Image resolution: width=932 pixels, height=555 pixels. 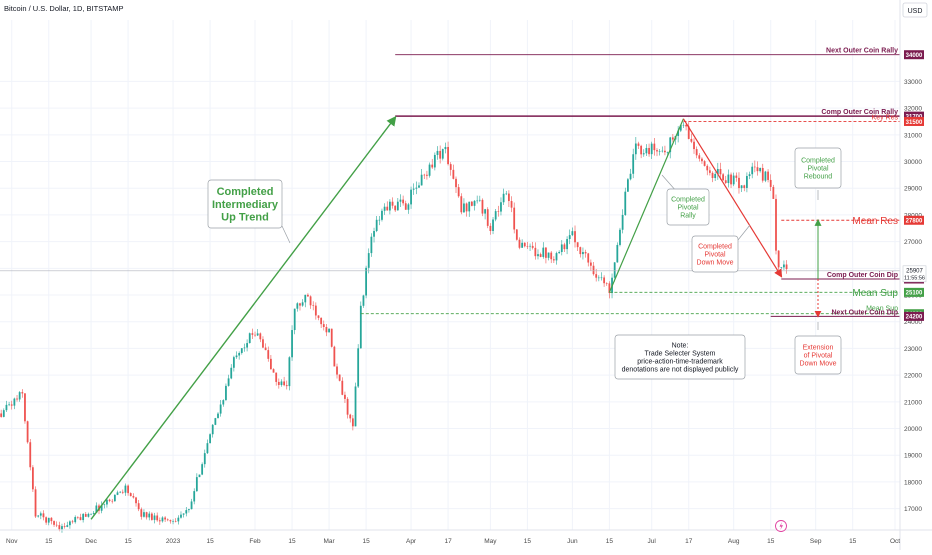 What do you see at coordinates (63, 8) in the screenshot?
I see `symbol-title: Bitcoin / U.S. Dollar, 1D, BITSTAMP` at bounding box center [63, 8].